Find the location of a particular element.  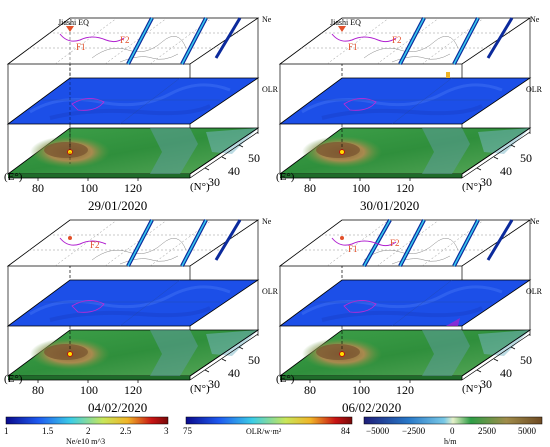

colorbar-tick: 0 is located at coordinates (452, 431).